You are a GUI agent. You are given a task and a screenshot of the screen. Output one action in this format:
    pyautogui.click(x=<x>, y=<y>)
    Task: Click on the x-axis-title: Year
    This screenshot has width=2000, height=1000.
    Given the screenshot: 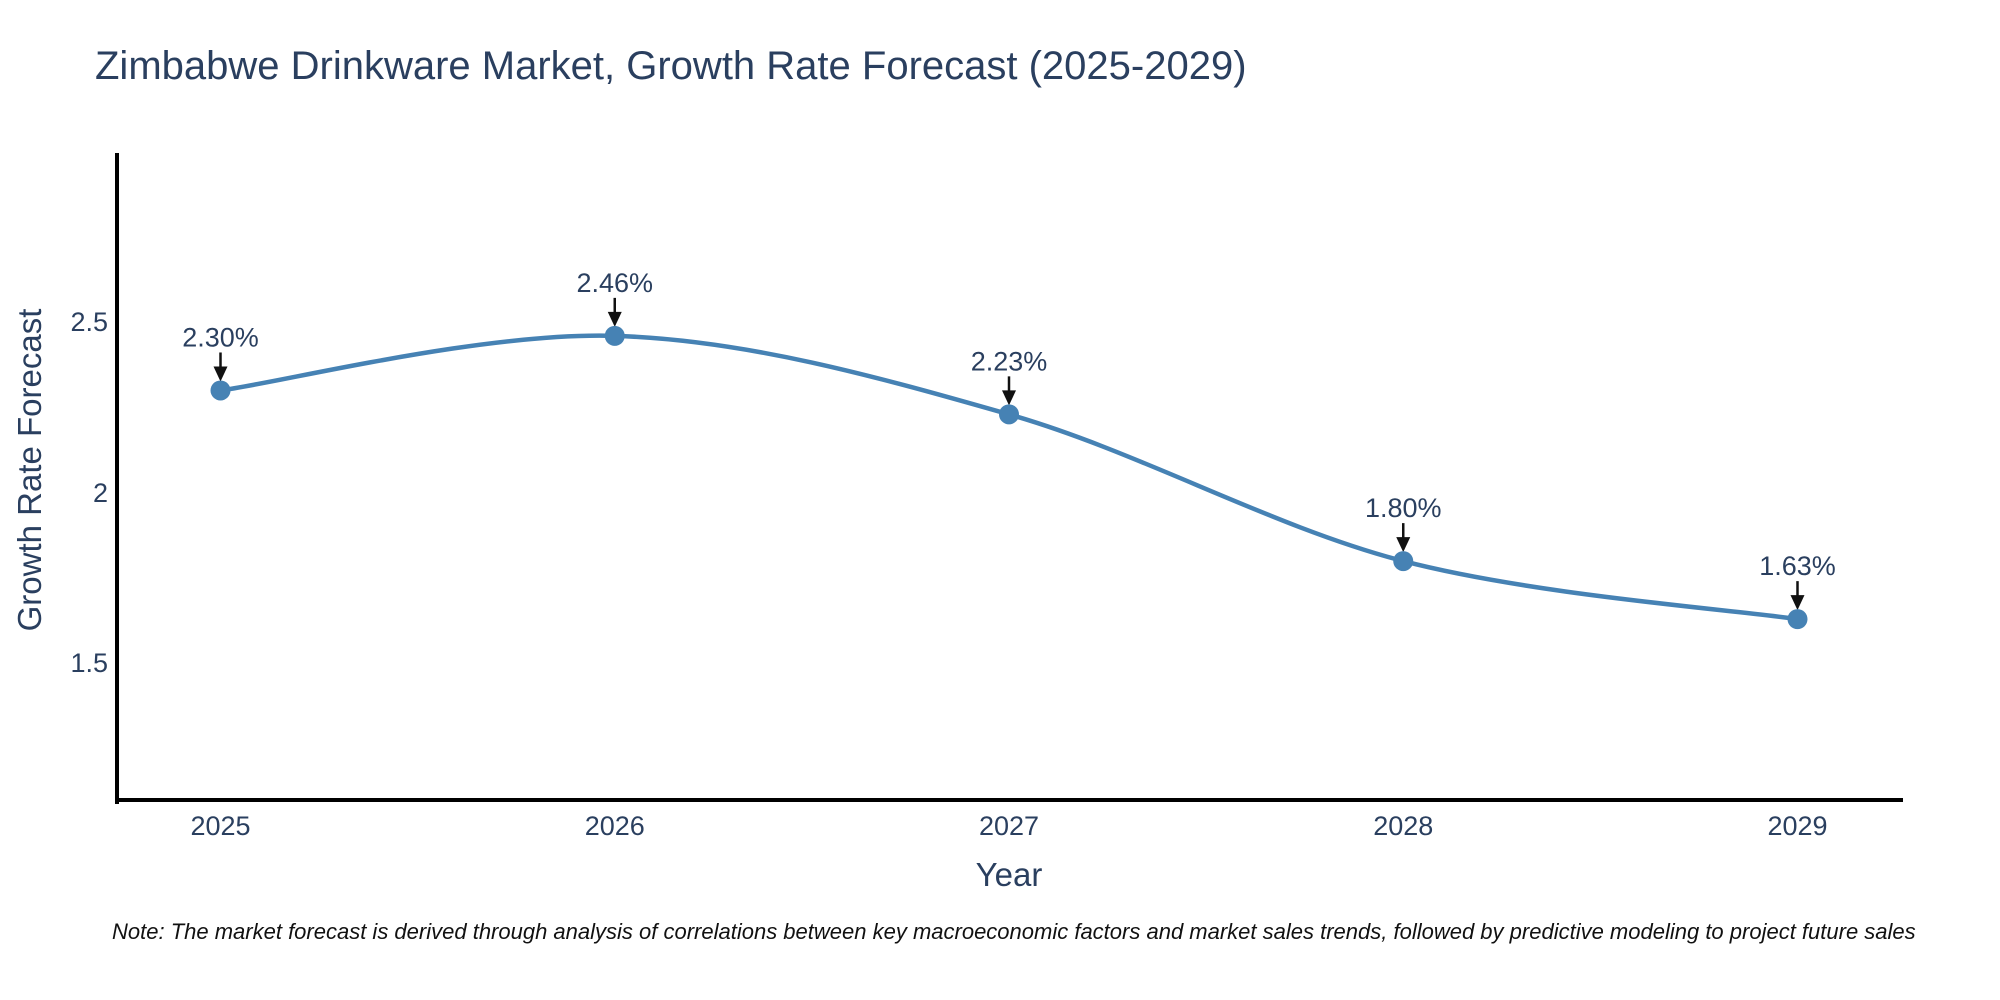 What is the action you would take?
    pyautogui.click(x=1009, y=874)
    